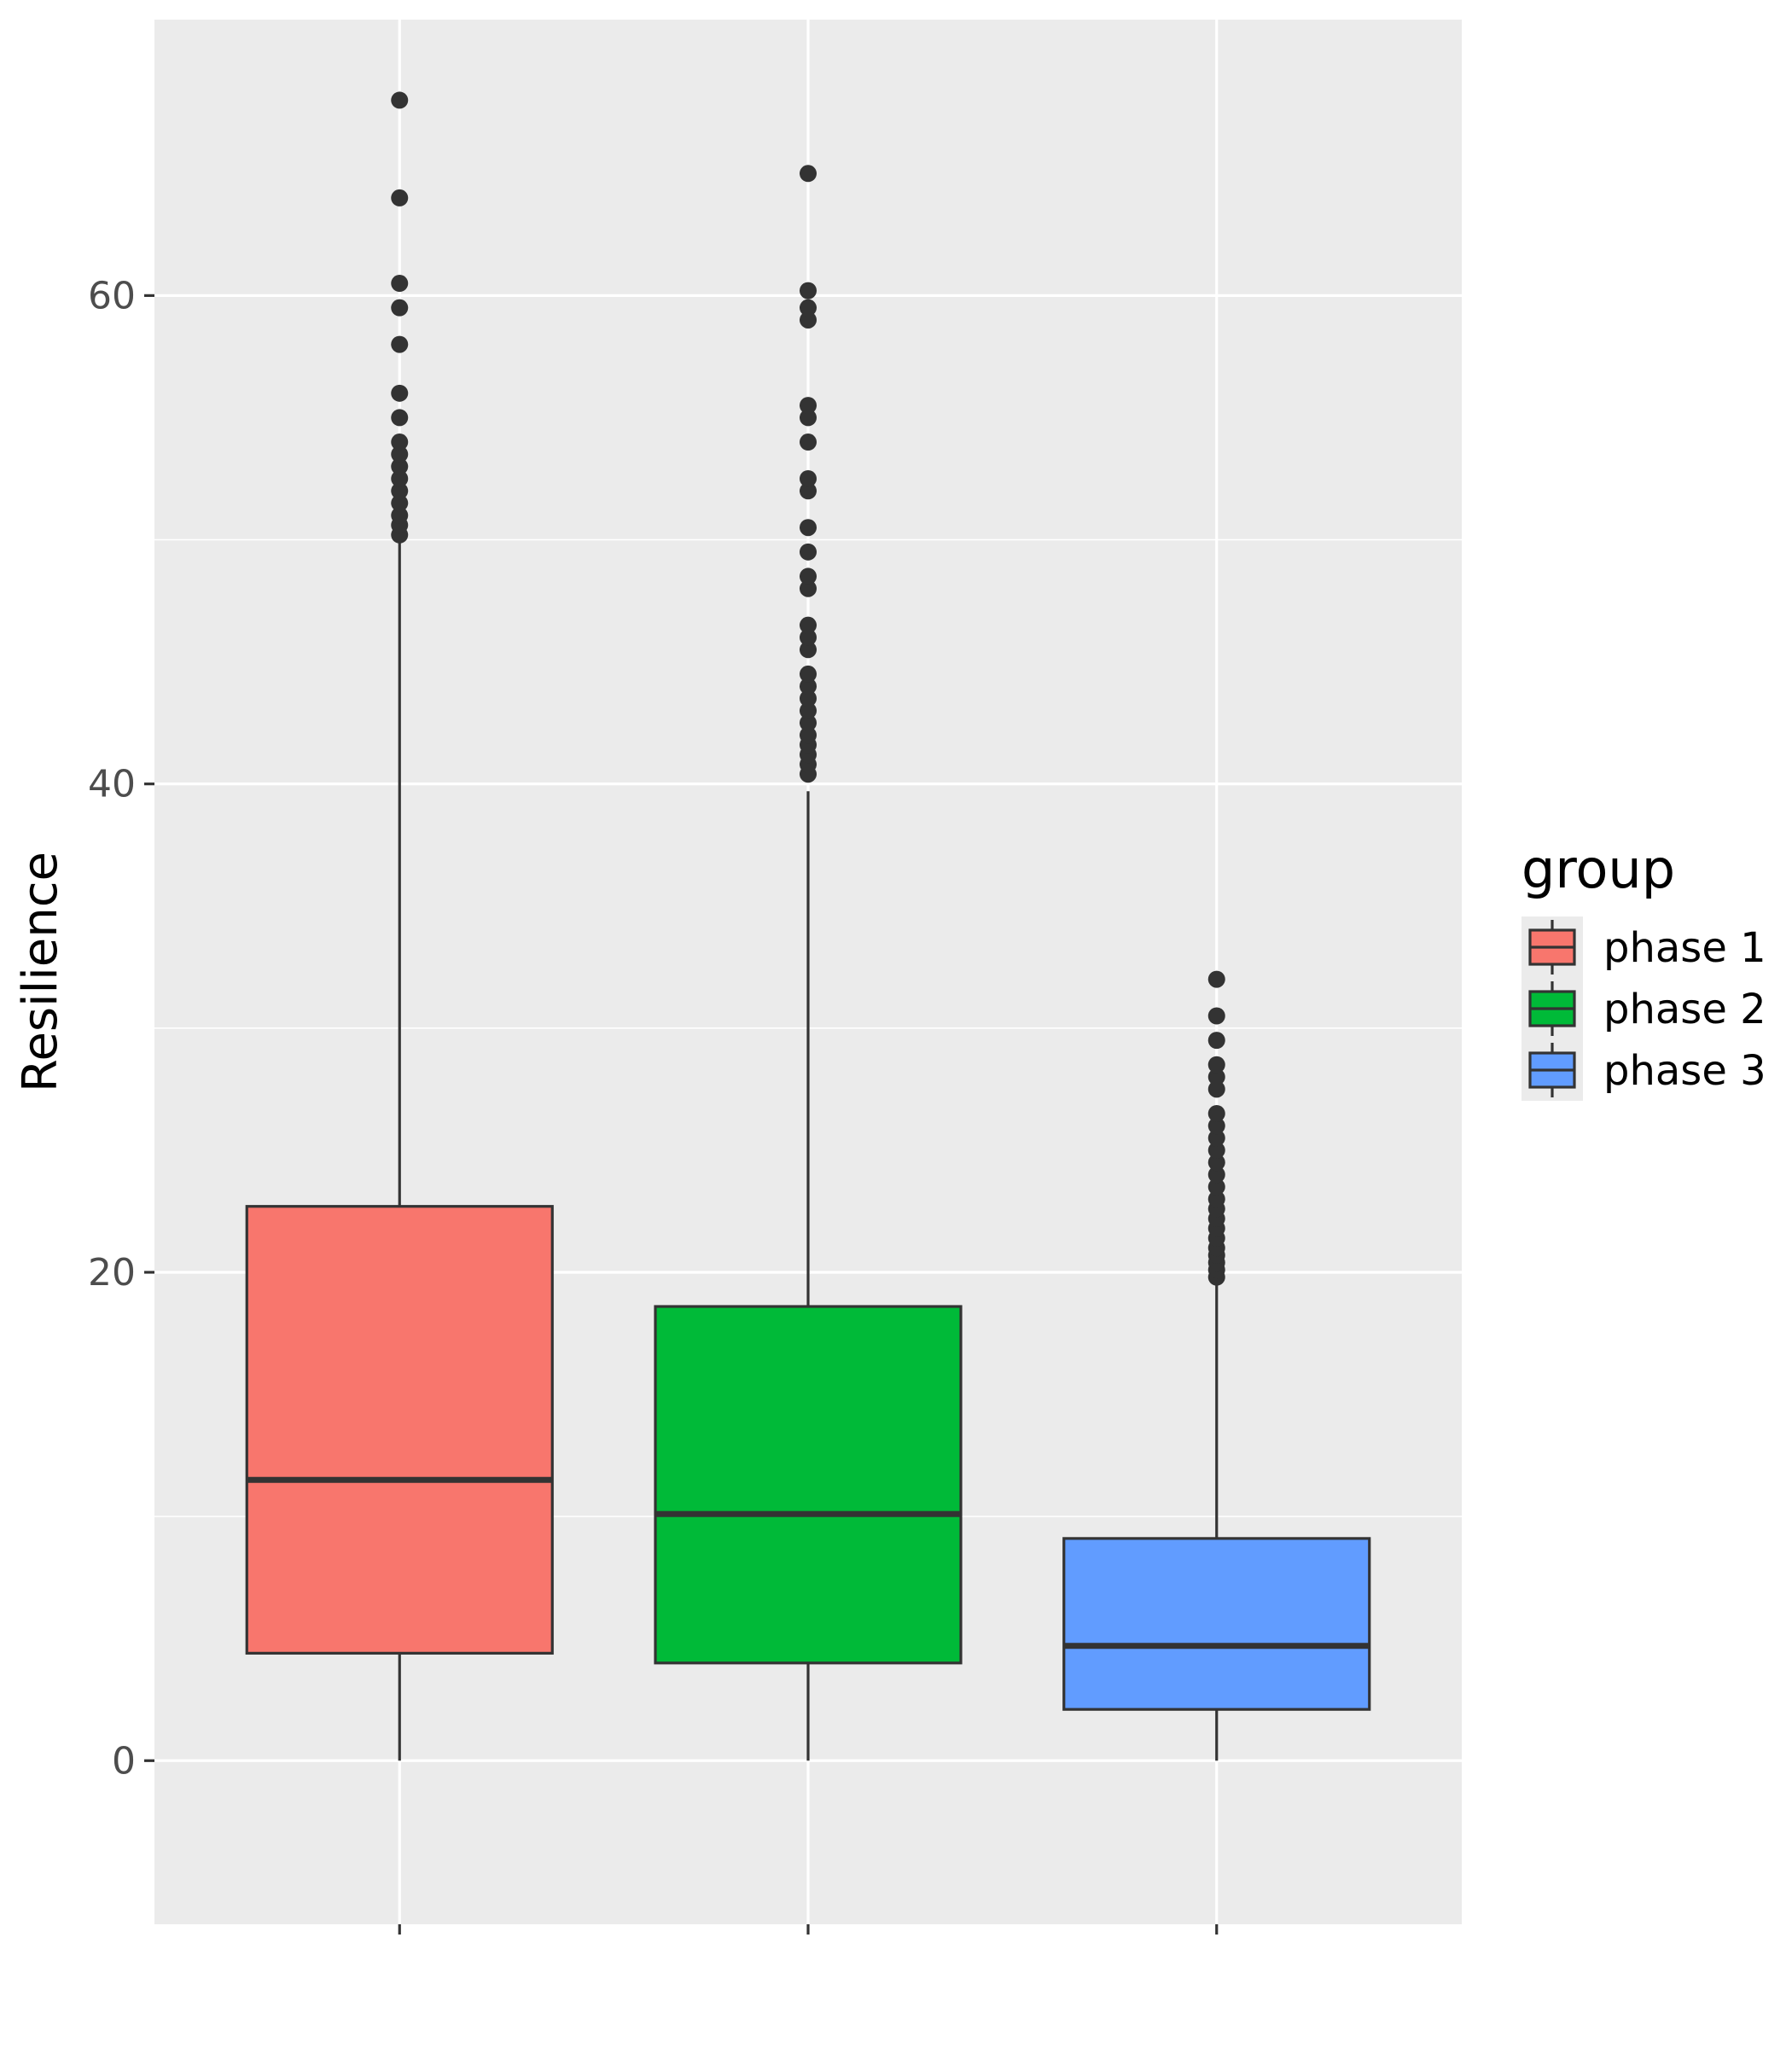 The height and width of the screenshot is (2048, 1792). What do you see at coordinates (112, 295) in the screenshot?
I see `y-tick-label: 60` at bounding box center [112, 295].